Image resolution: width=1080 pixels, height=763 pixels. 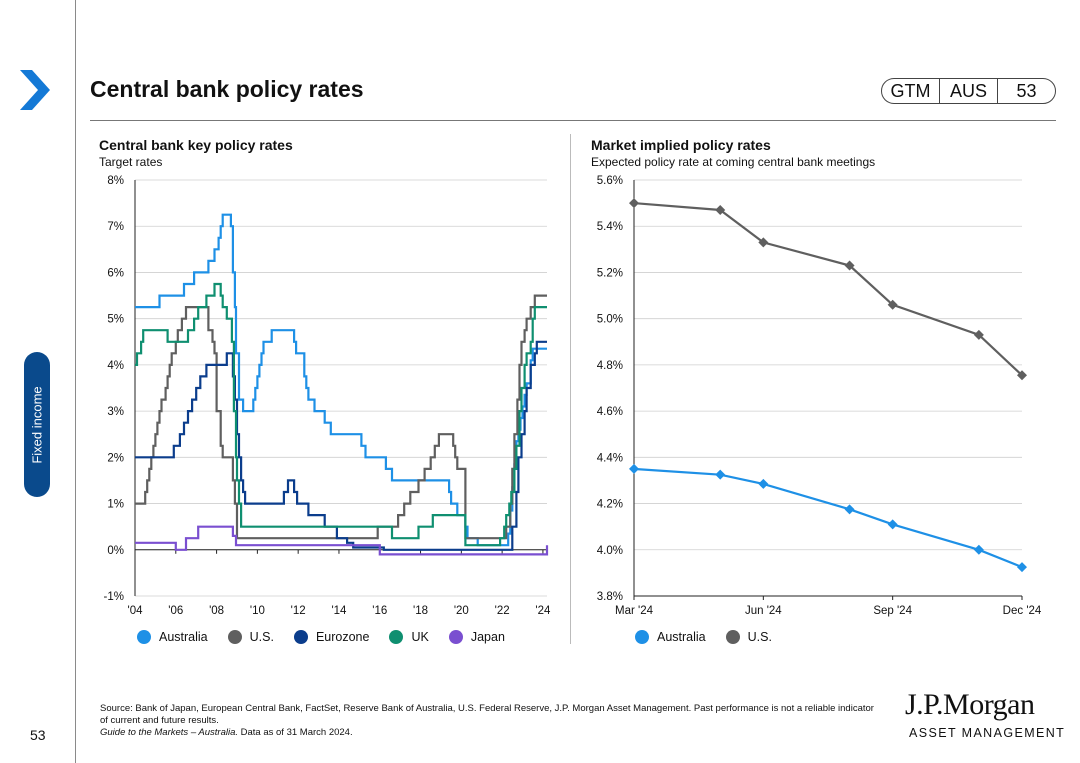 I want to click on page-title: Central bank policy rates, so click(x=227, y=89).